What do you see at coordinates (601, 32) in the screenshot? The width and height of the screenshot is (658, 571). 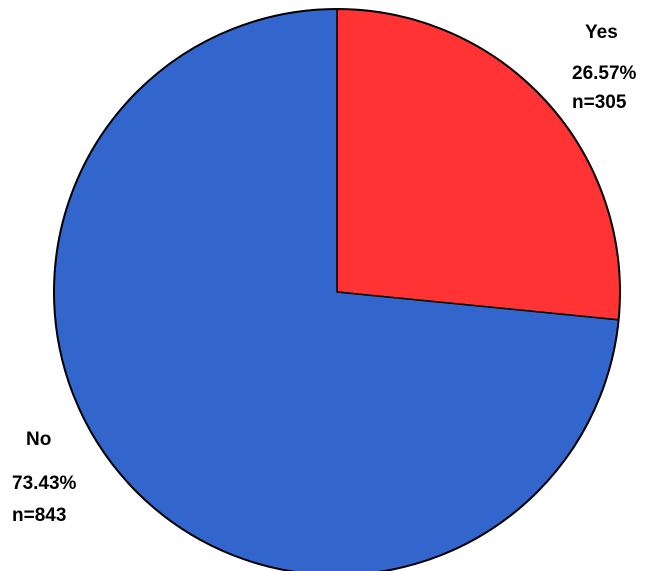 I see `slice-label-yes: Yes` at bounding box center [601, 32].